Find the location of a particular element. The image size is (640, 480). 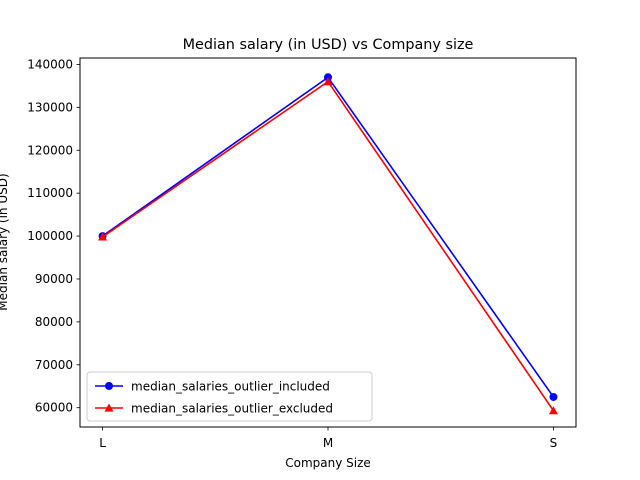

y-tick-label: 80000 is located at coordinates (54, 322).